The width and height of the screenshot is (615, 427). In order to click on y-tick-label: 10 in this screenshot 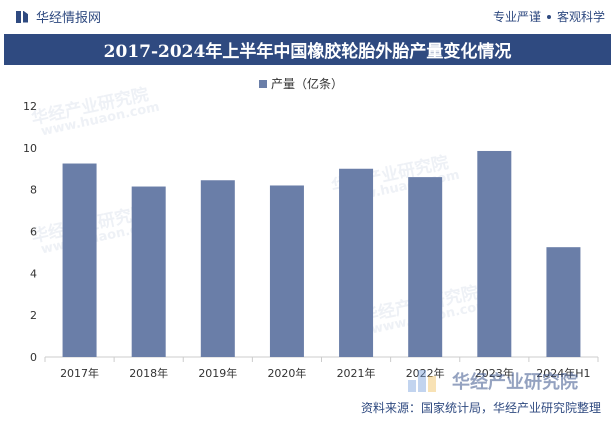, I will do `click(30, 148)`.